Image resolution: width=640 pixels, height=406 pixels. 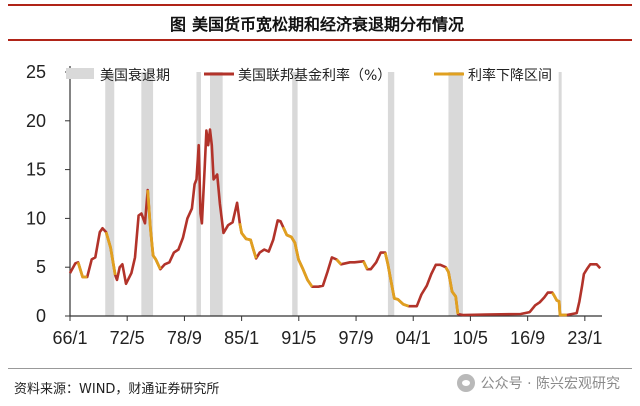 I want to click on watermark-text: 公众号 · 陈兴宏观研究, so click(x=550, y=384).